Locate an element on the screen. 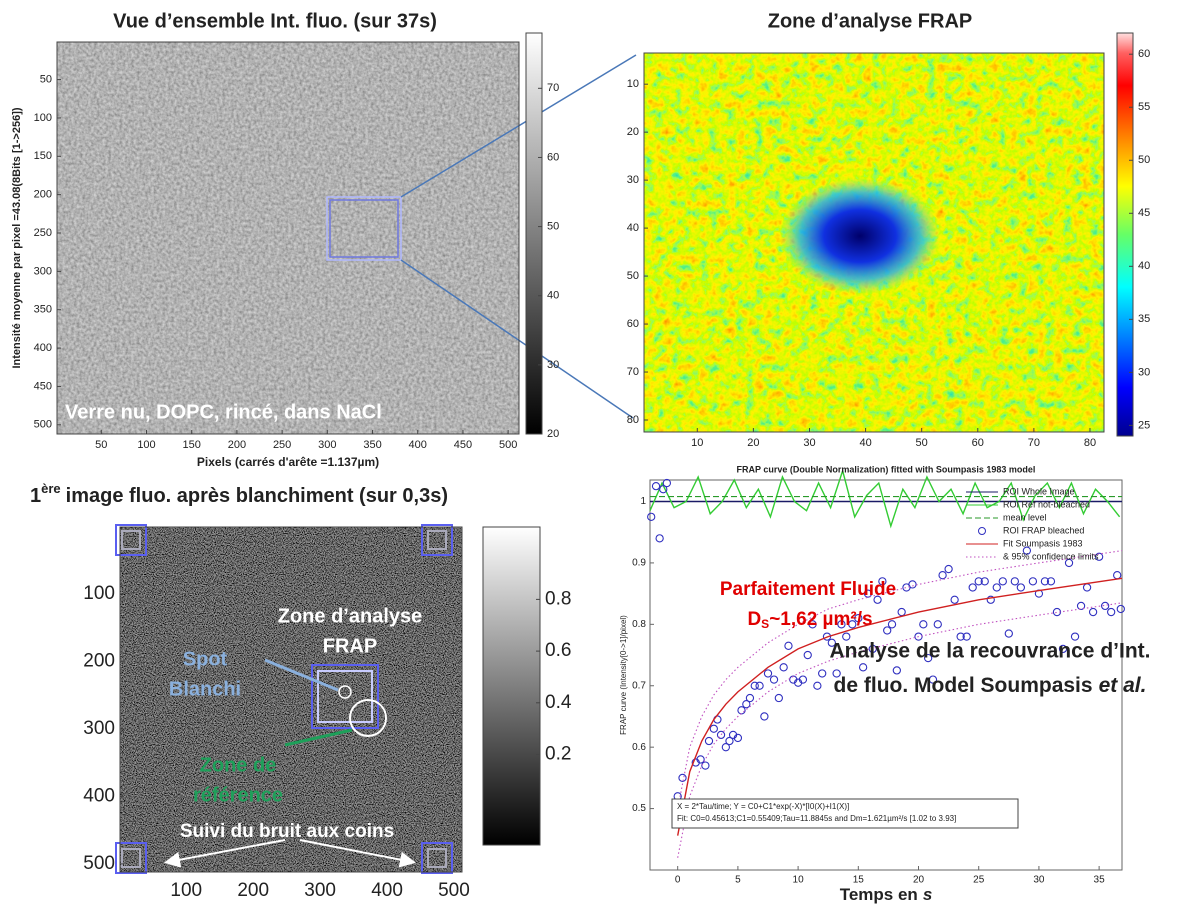 This screenshot has width=1189, height=908. x-tick-label: 25 is located at coordinates (979, 880).